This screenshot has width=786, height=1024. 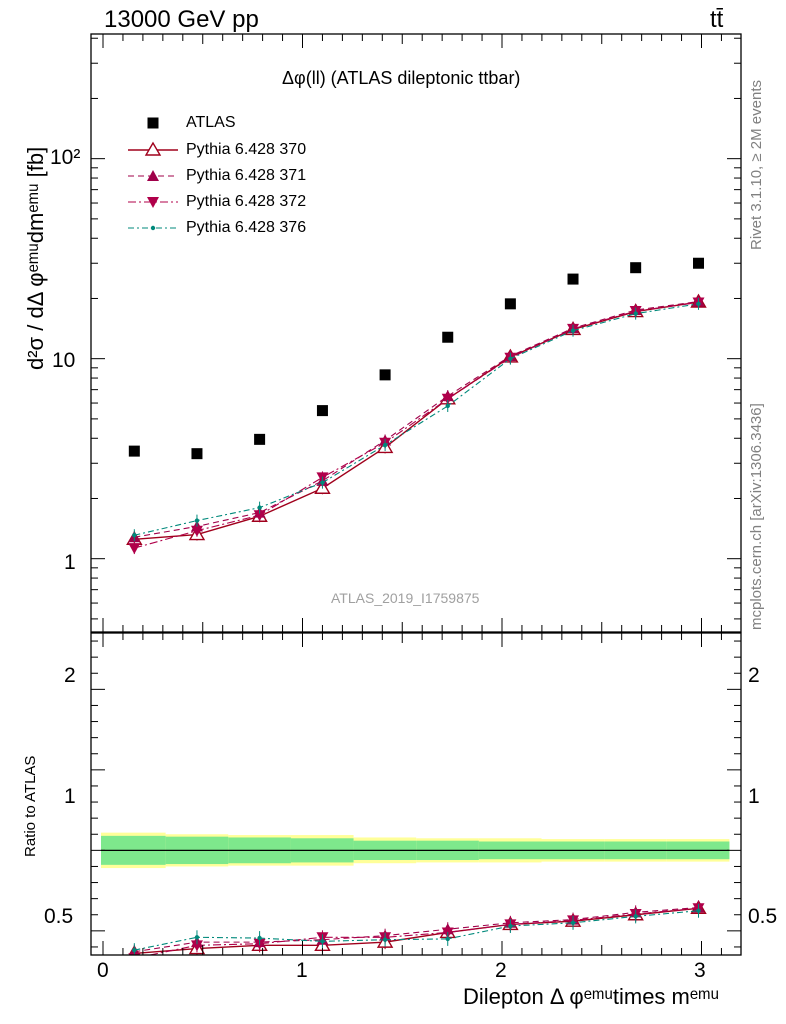 I want to click on legend-symbols, so click(x=153, y=174).